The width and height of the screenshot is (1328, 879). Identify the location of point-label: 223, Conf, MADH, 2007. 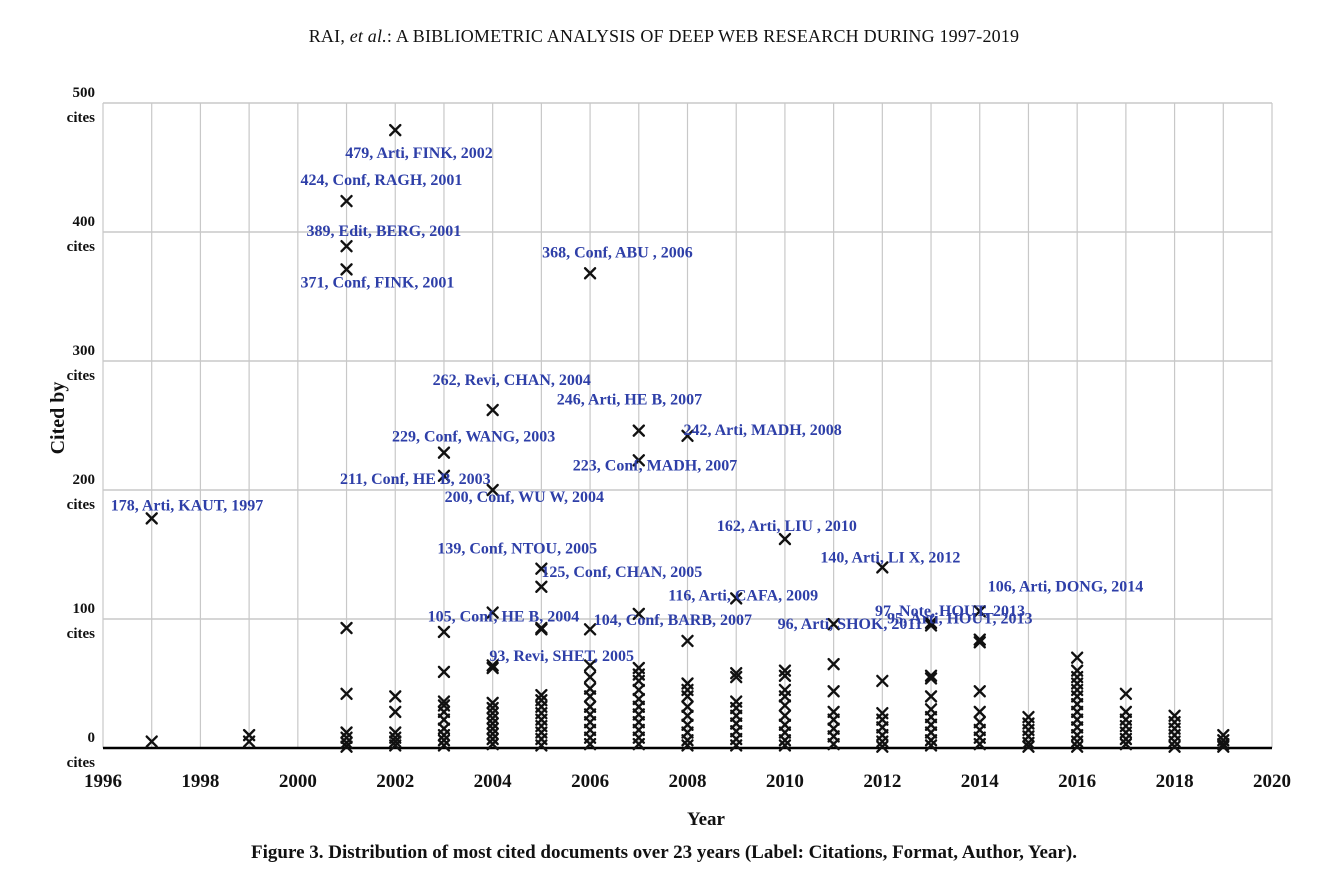
(655, 465).